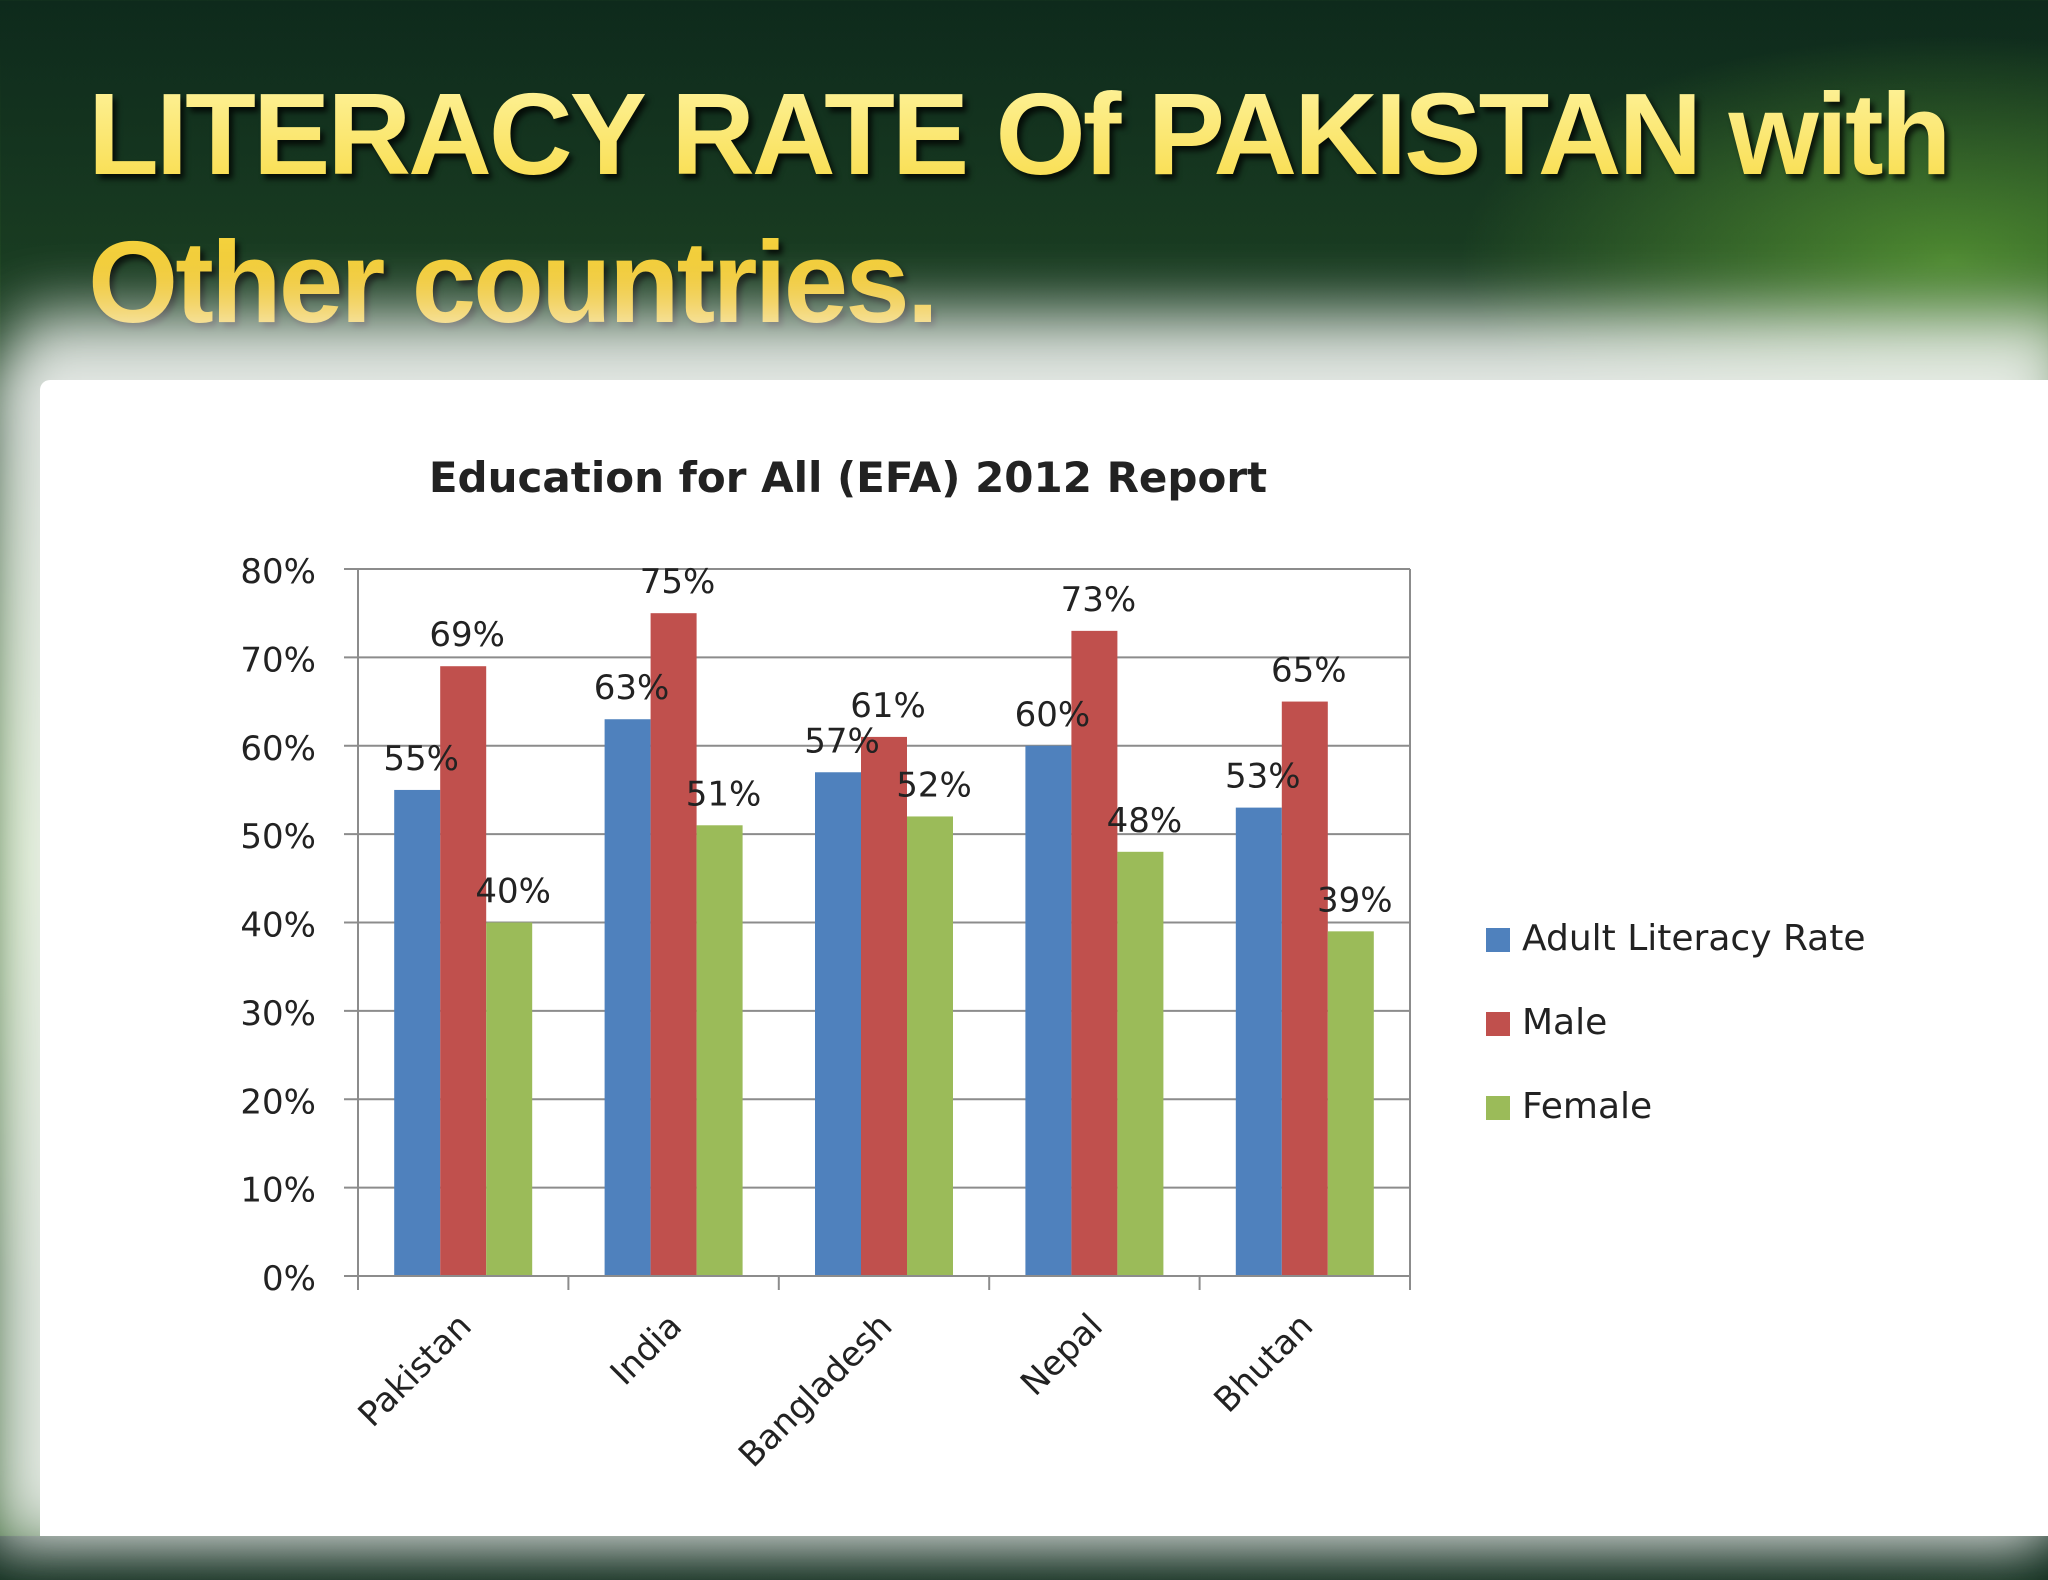 Image resolution: width=2048 pixels, height=1580 pixels. Describe the element at coordinates (1355, 900) in the screenshot. I see `data-label: 39%` at that location.